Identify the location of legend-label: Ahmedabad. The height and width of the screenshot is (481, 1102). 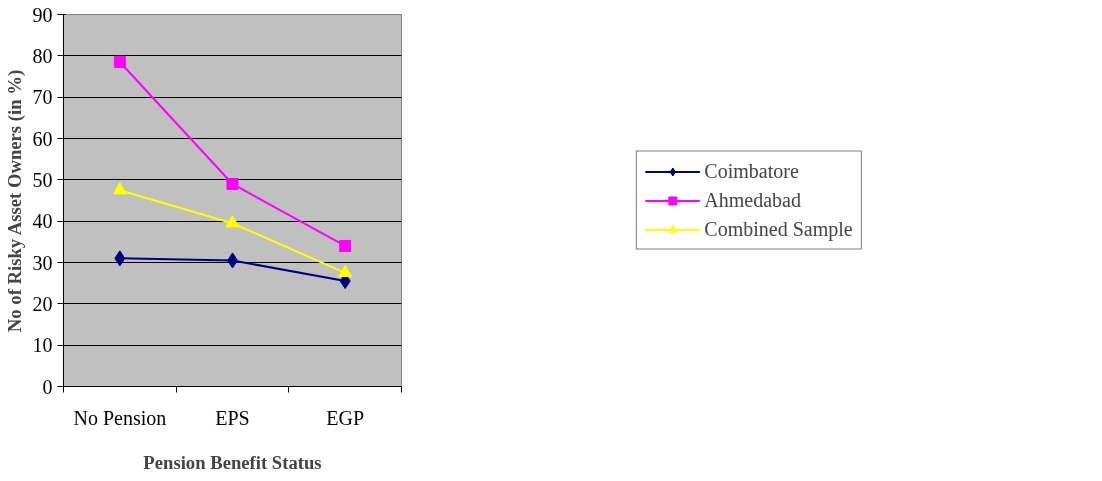
(752, 200).